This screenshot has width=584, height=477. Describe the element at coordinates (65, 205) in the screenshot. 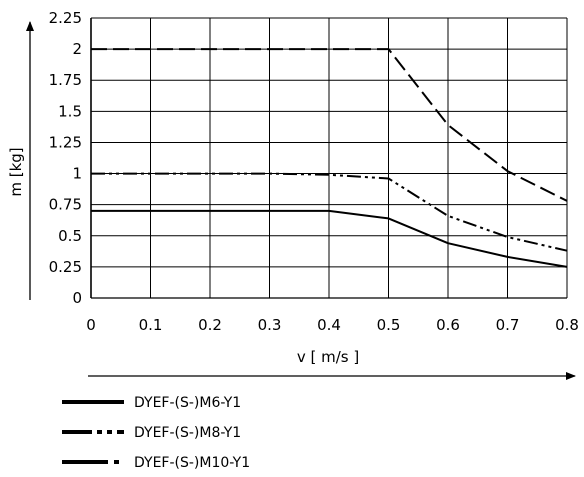

I see `y-tick-label: 0.75` at that location.